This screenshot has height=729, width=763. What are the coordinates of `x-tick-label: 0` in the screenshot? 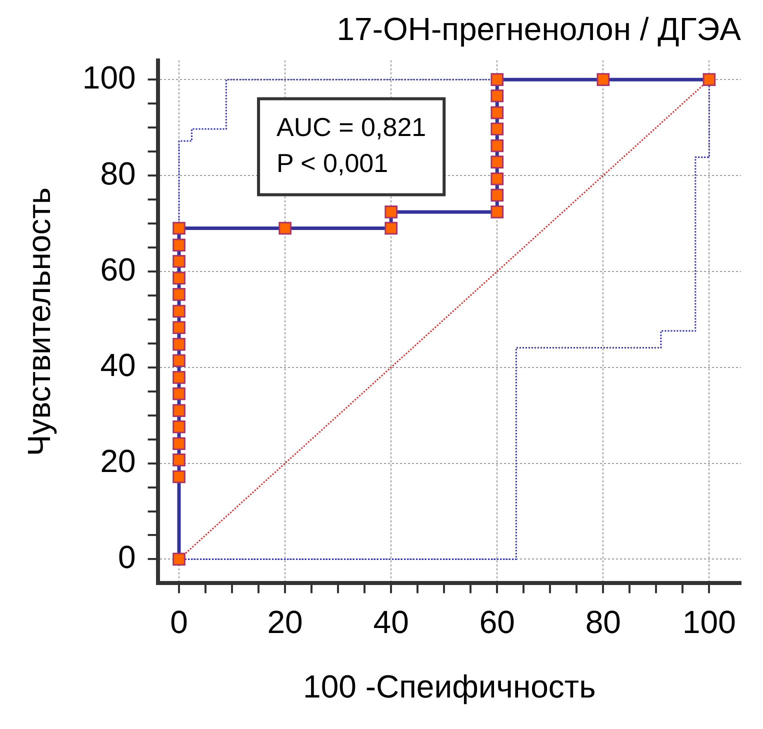 It's located at (179, 622).